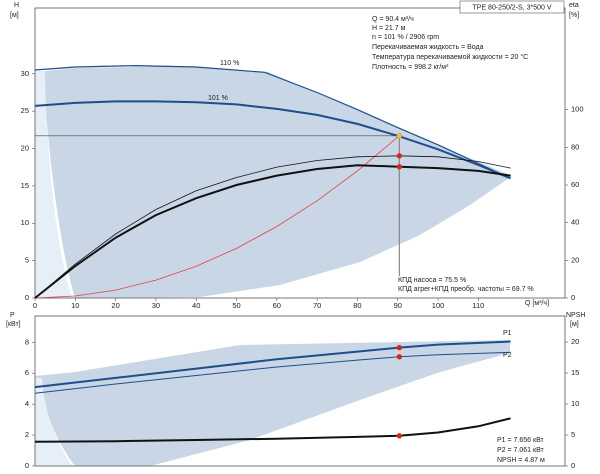 The image size is (600, 474). Describe the element at coordinates (13, 324) in the screenshot. I see `y-unit: [кВт]` at that location.